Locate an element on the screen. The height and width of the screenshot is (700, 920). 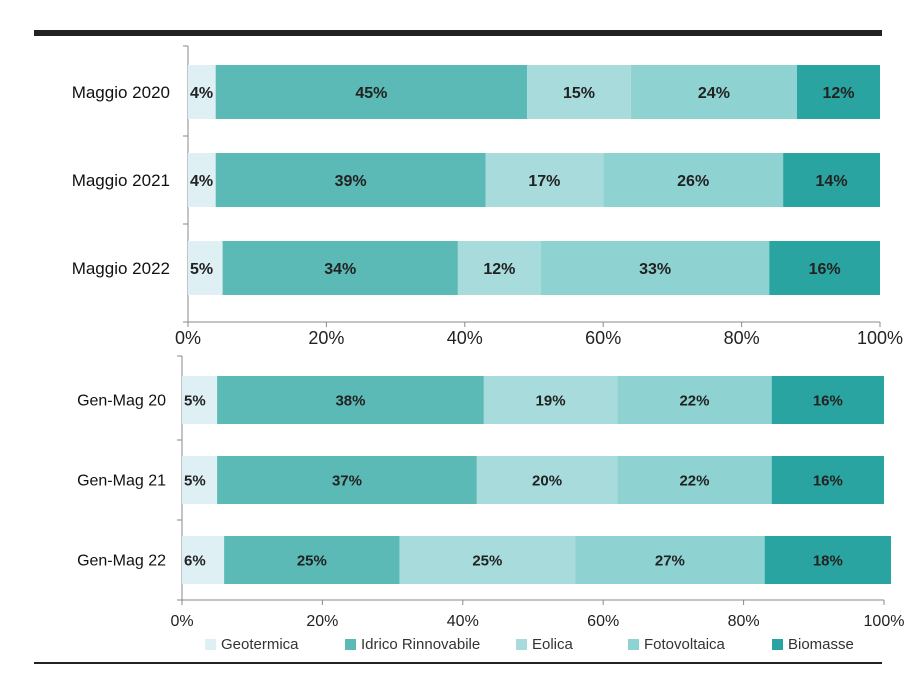
data-label: 27% is located at coordinates (670, 560).